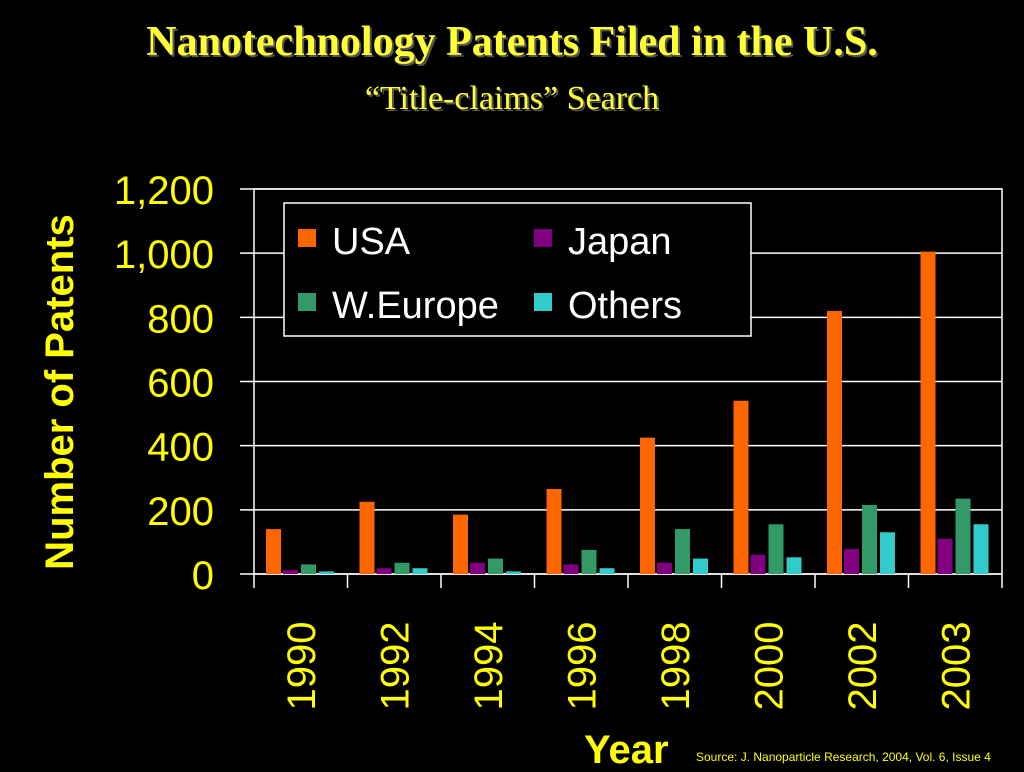  I want to click on bar-usa-1998, so click(647, 505).